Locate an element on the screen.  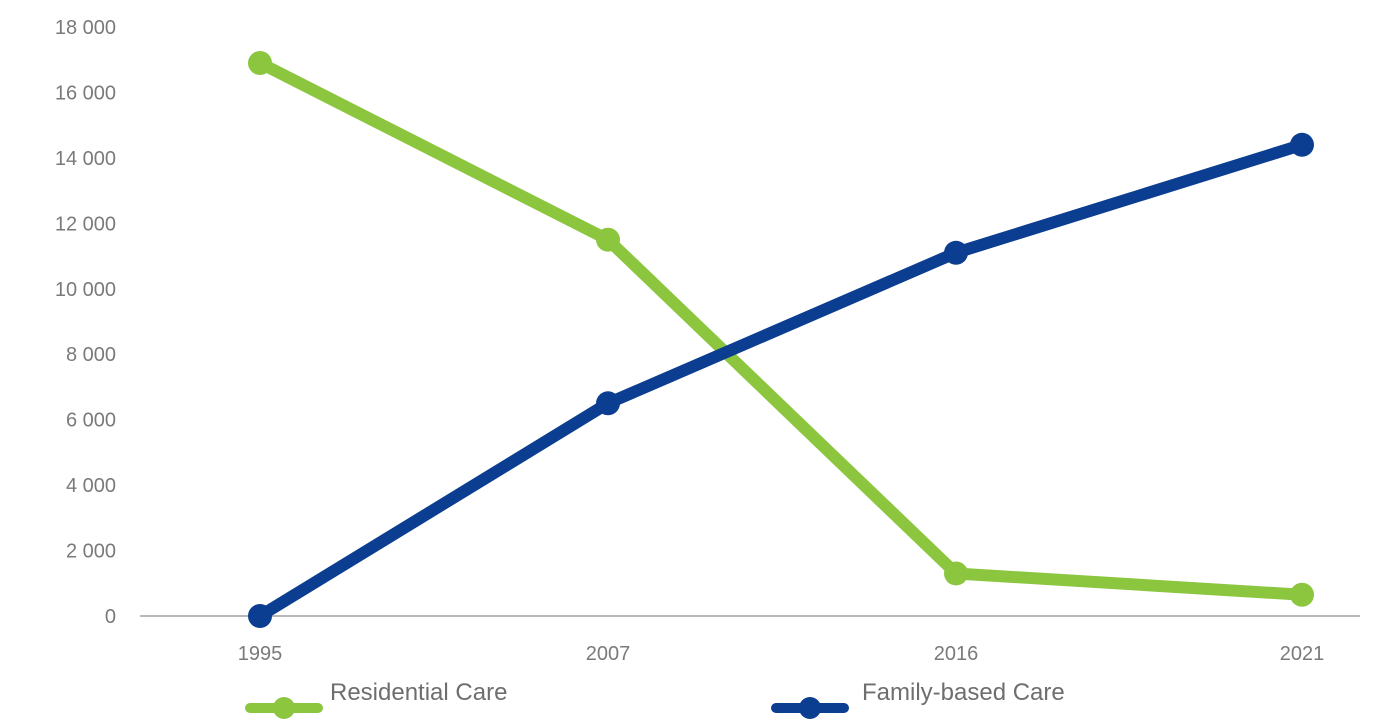
y-tick-label: 6 000 is located at coordinates (91, 421).